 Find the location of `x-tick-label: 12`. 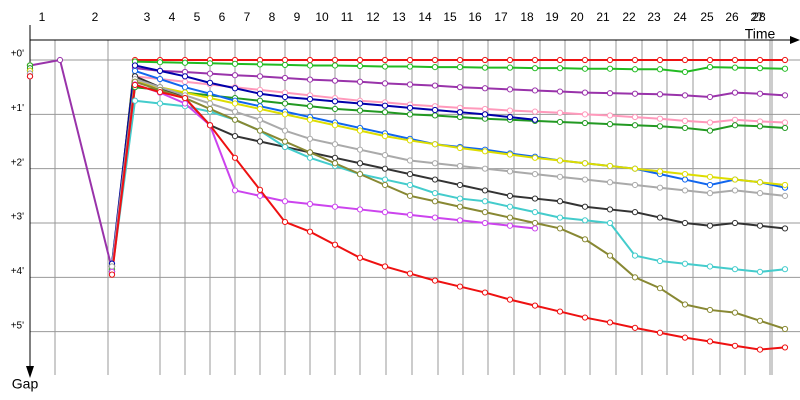

x-tick-label: 12 is located at coordinates (373, 17).